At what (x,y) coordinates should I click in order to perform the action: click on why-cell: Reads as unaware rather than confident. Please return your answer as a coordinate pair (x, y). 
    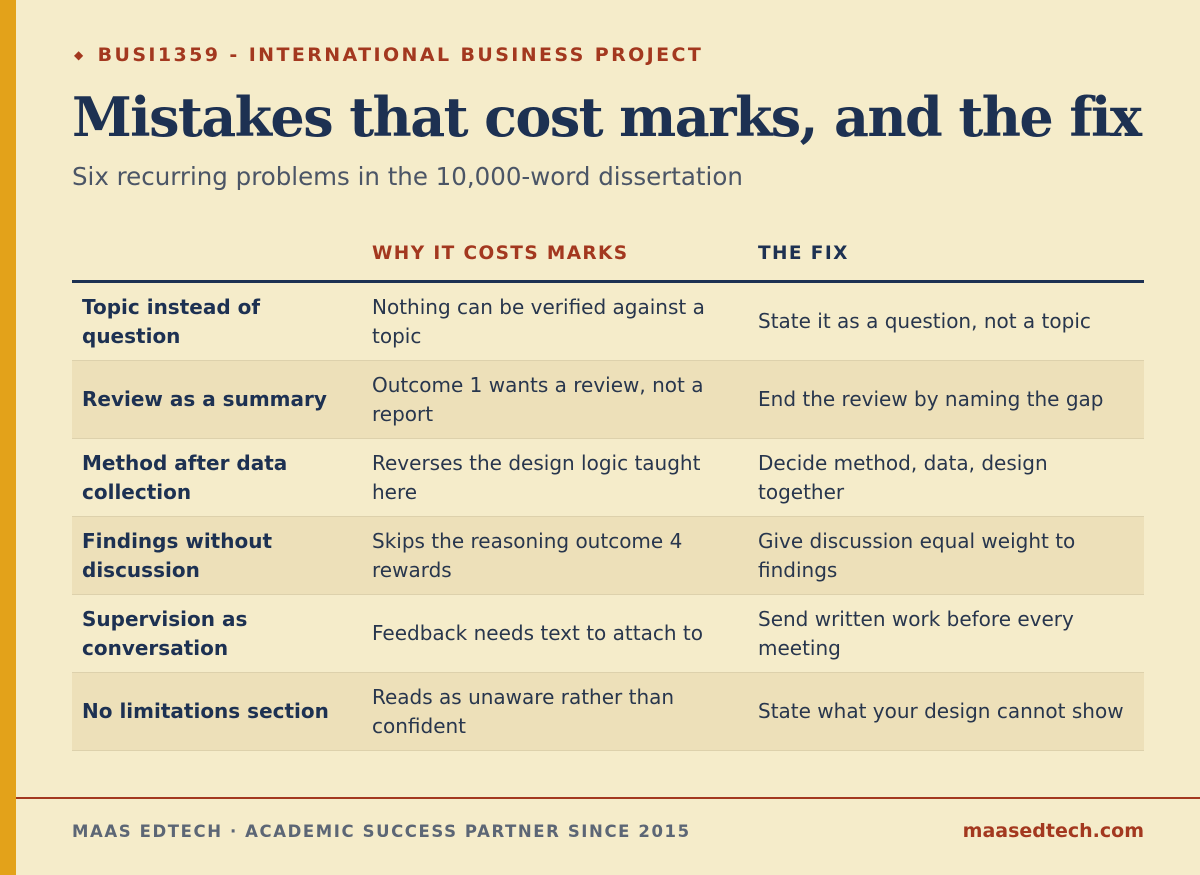
    Looking at the image, I should click on (555, 711).